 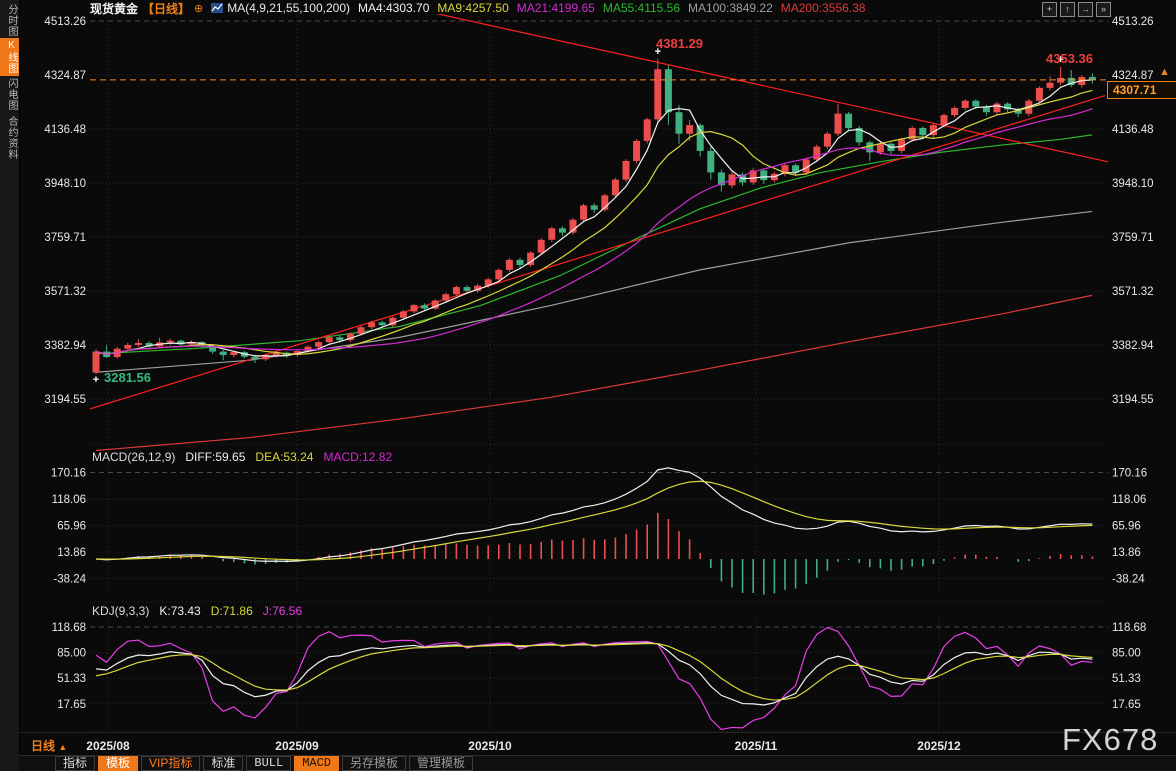 What do you see at coordinates (297, 746) in the screenshot?
I see `x-axis-label: 2025/09` at bounding box center [297, 746].